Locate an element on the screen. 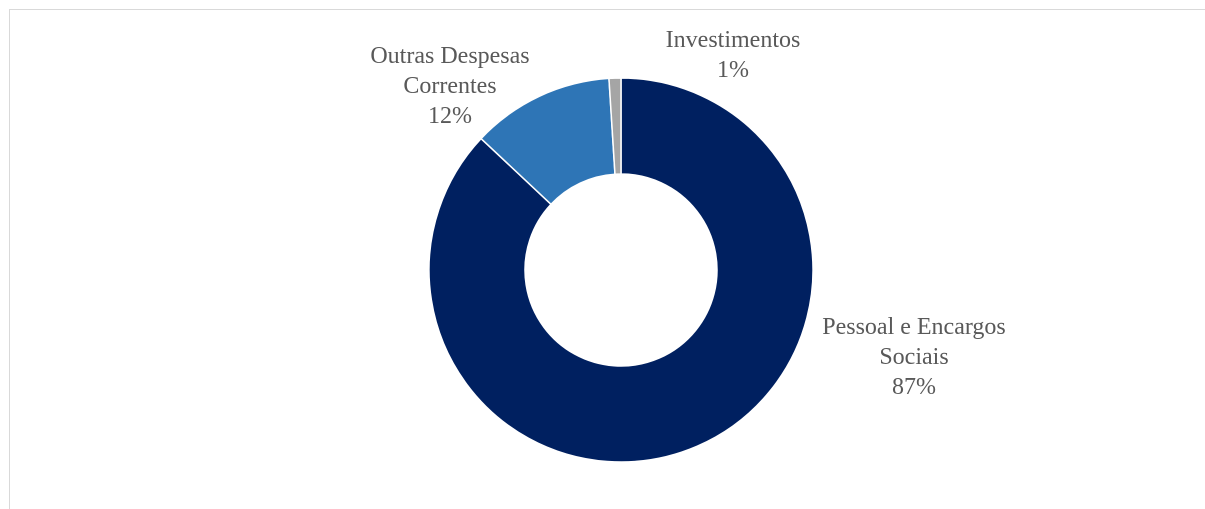 Image resolution: width=1205 pixels, height=509 pixels. label-outras-despesas-correntes: Outras Despesas Correntes 12% is located at coordinates (449, 86).